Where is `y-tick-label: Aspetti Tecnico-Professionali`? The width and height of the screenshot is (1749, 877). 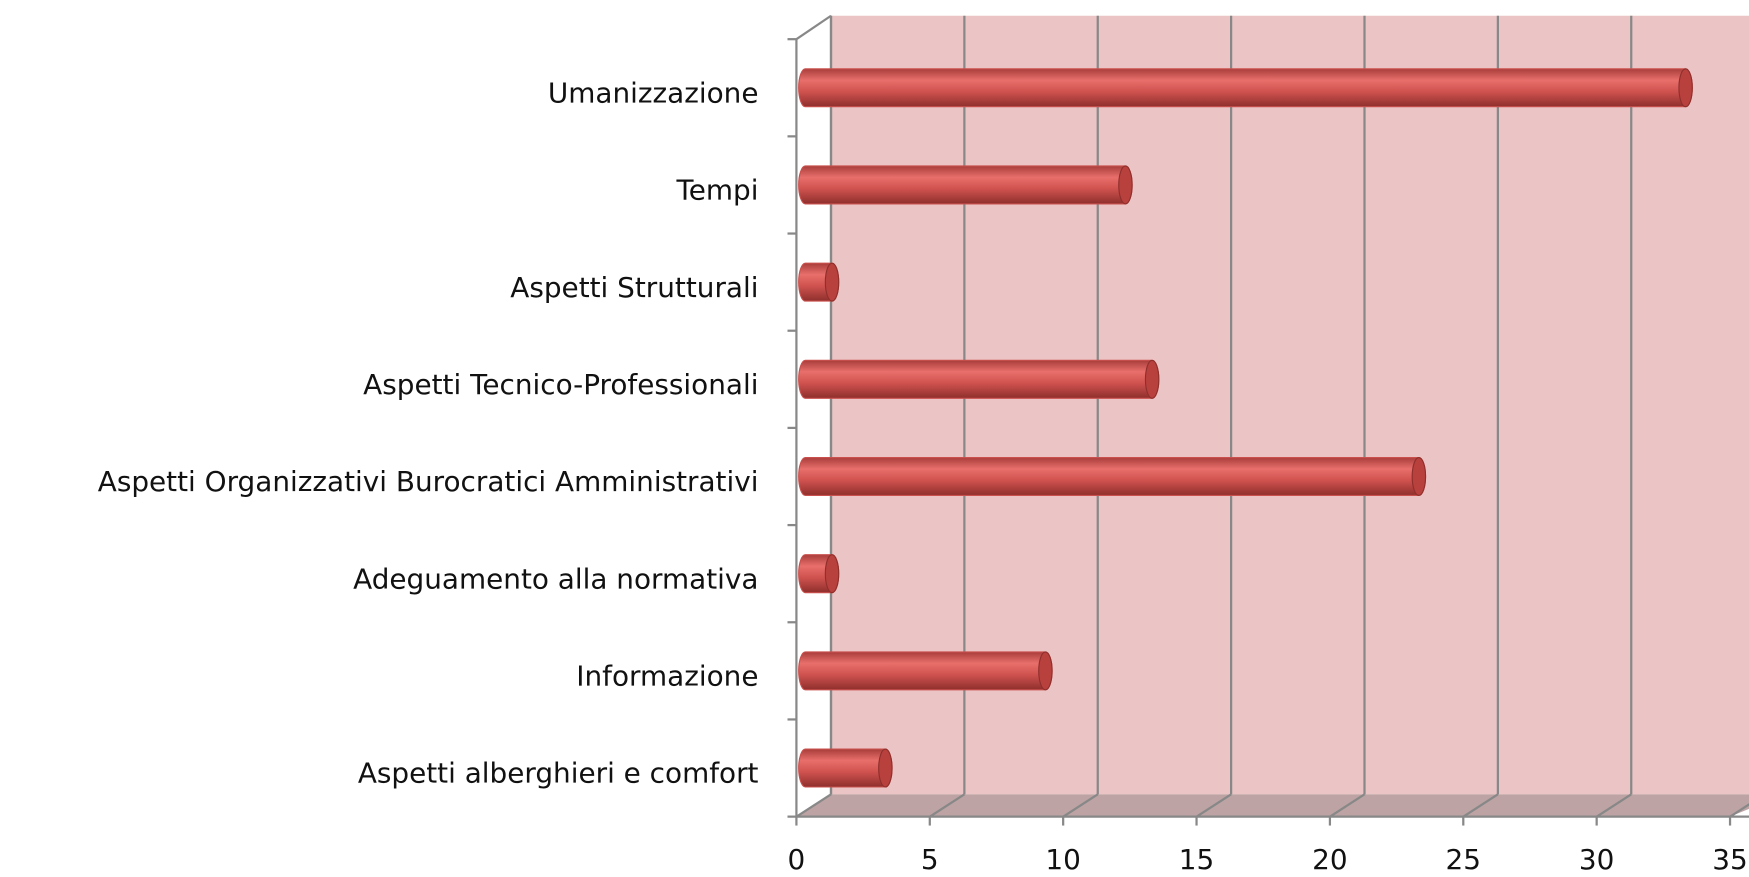 y-tick-label: Aspetti Tecnico-Professionali is located at coordinates (560, 384).